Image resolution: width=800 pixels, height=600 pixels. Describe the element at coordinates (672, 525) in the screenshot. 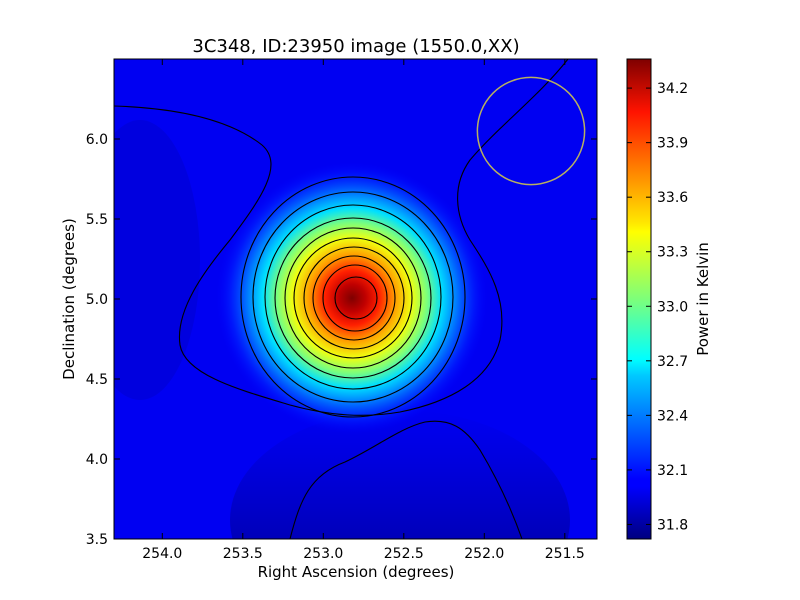

I see `colorbar-tick-label: 31.8` at that location.